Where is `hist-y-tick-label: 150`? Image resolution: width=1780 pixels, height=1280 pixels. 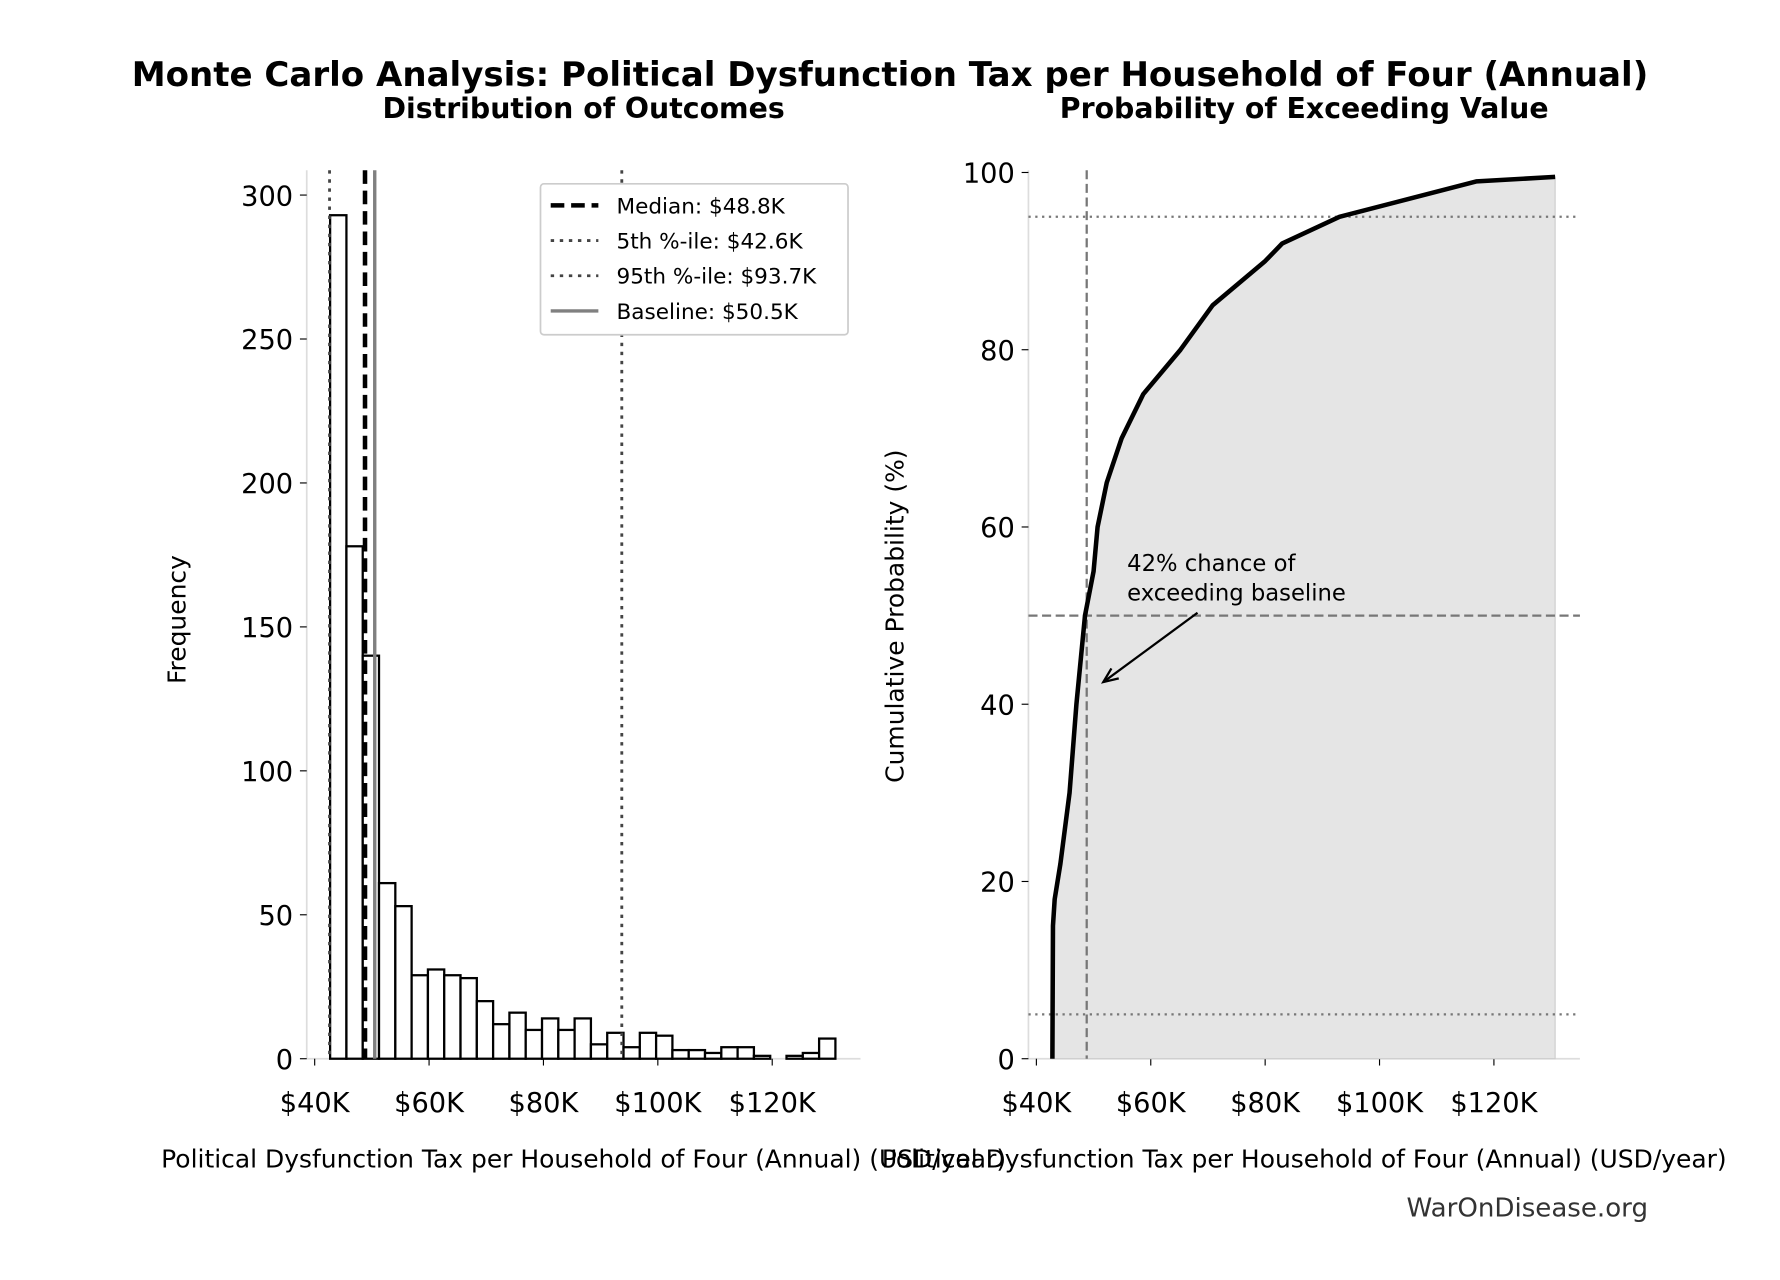
hist-y-tick-label: 150 is located at coordinates (267, 628).